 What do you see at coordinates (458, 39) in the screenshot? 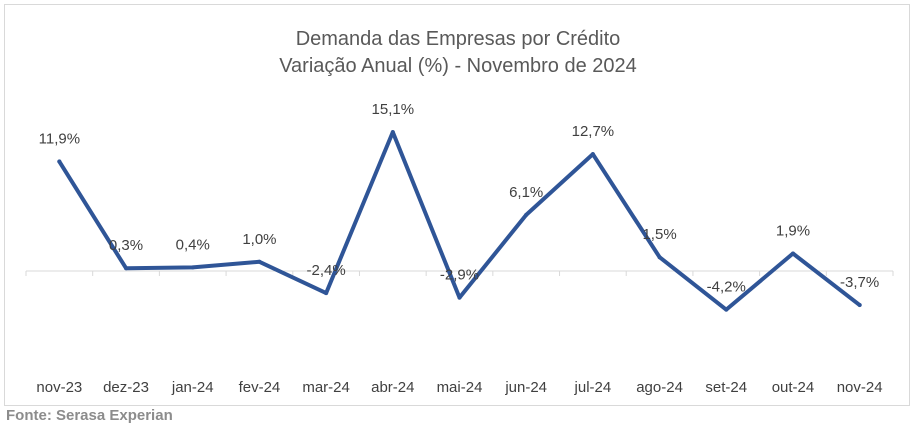
I see `chart-title: Demanda das Empresas por Crédito` at bounding box center [458, 39].